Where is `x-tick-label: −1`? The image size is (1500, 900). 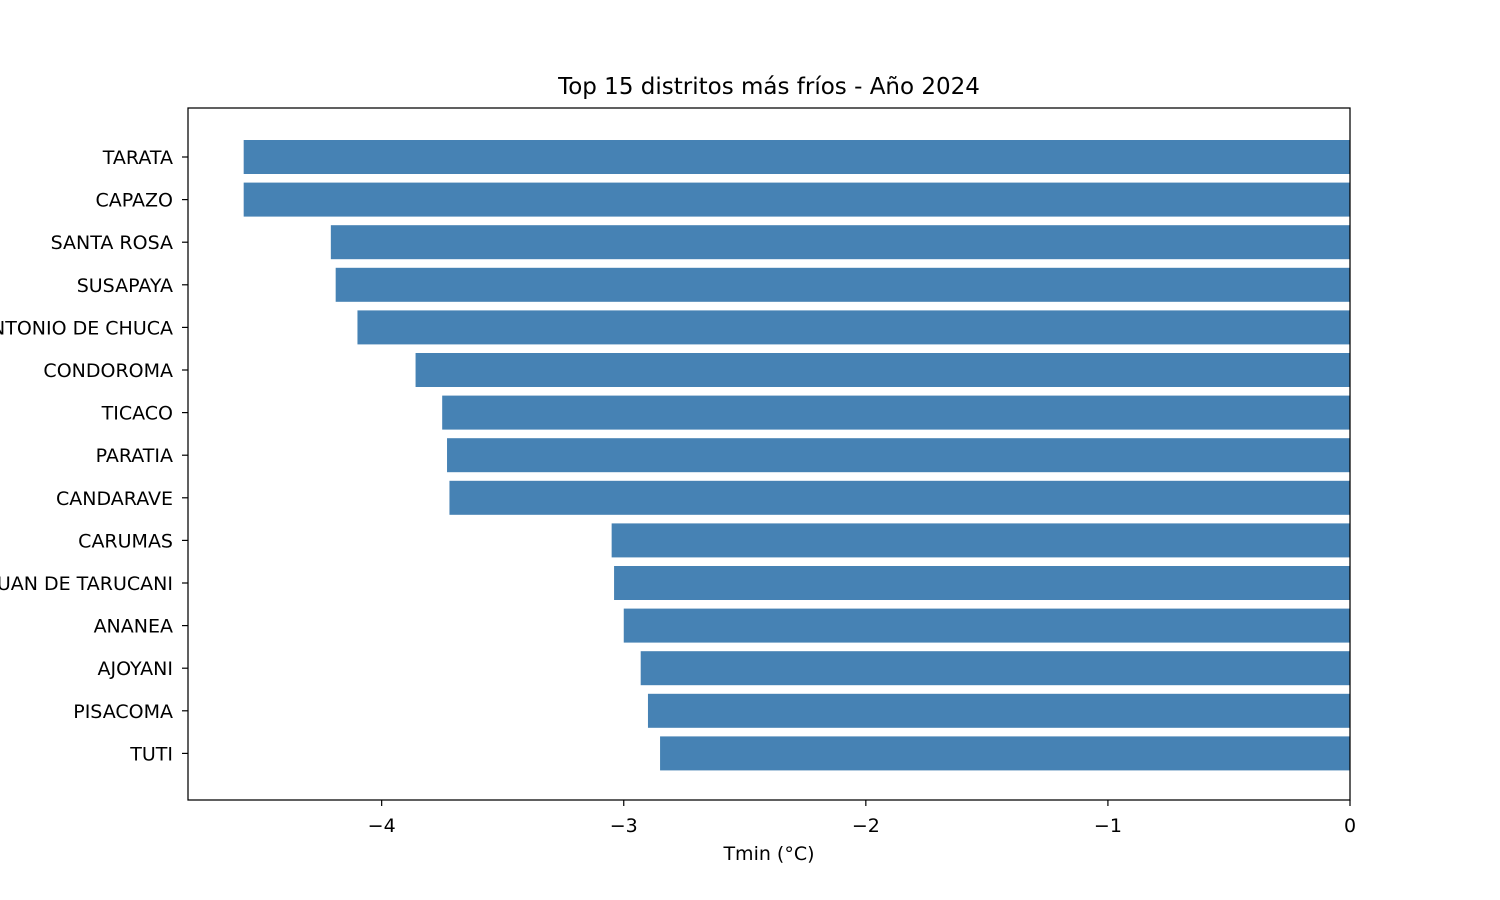
x-tick-label: −1 is located at coordinates (1108, 826).